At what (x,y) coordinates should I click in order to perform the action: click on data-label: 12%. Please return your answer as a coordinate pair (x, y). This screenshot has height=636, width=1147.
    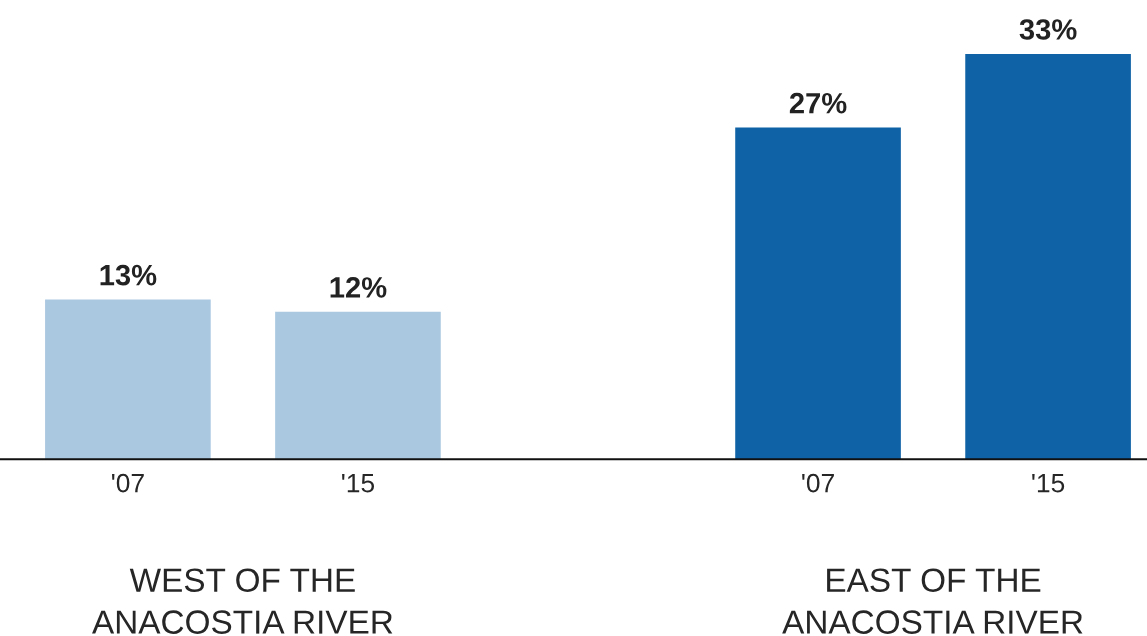
    Looking at the image, I should click on (358, 287).